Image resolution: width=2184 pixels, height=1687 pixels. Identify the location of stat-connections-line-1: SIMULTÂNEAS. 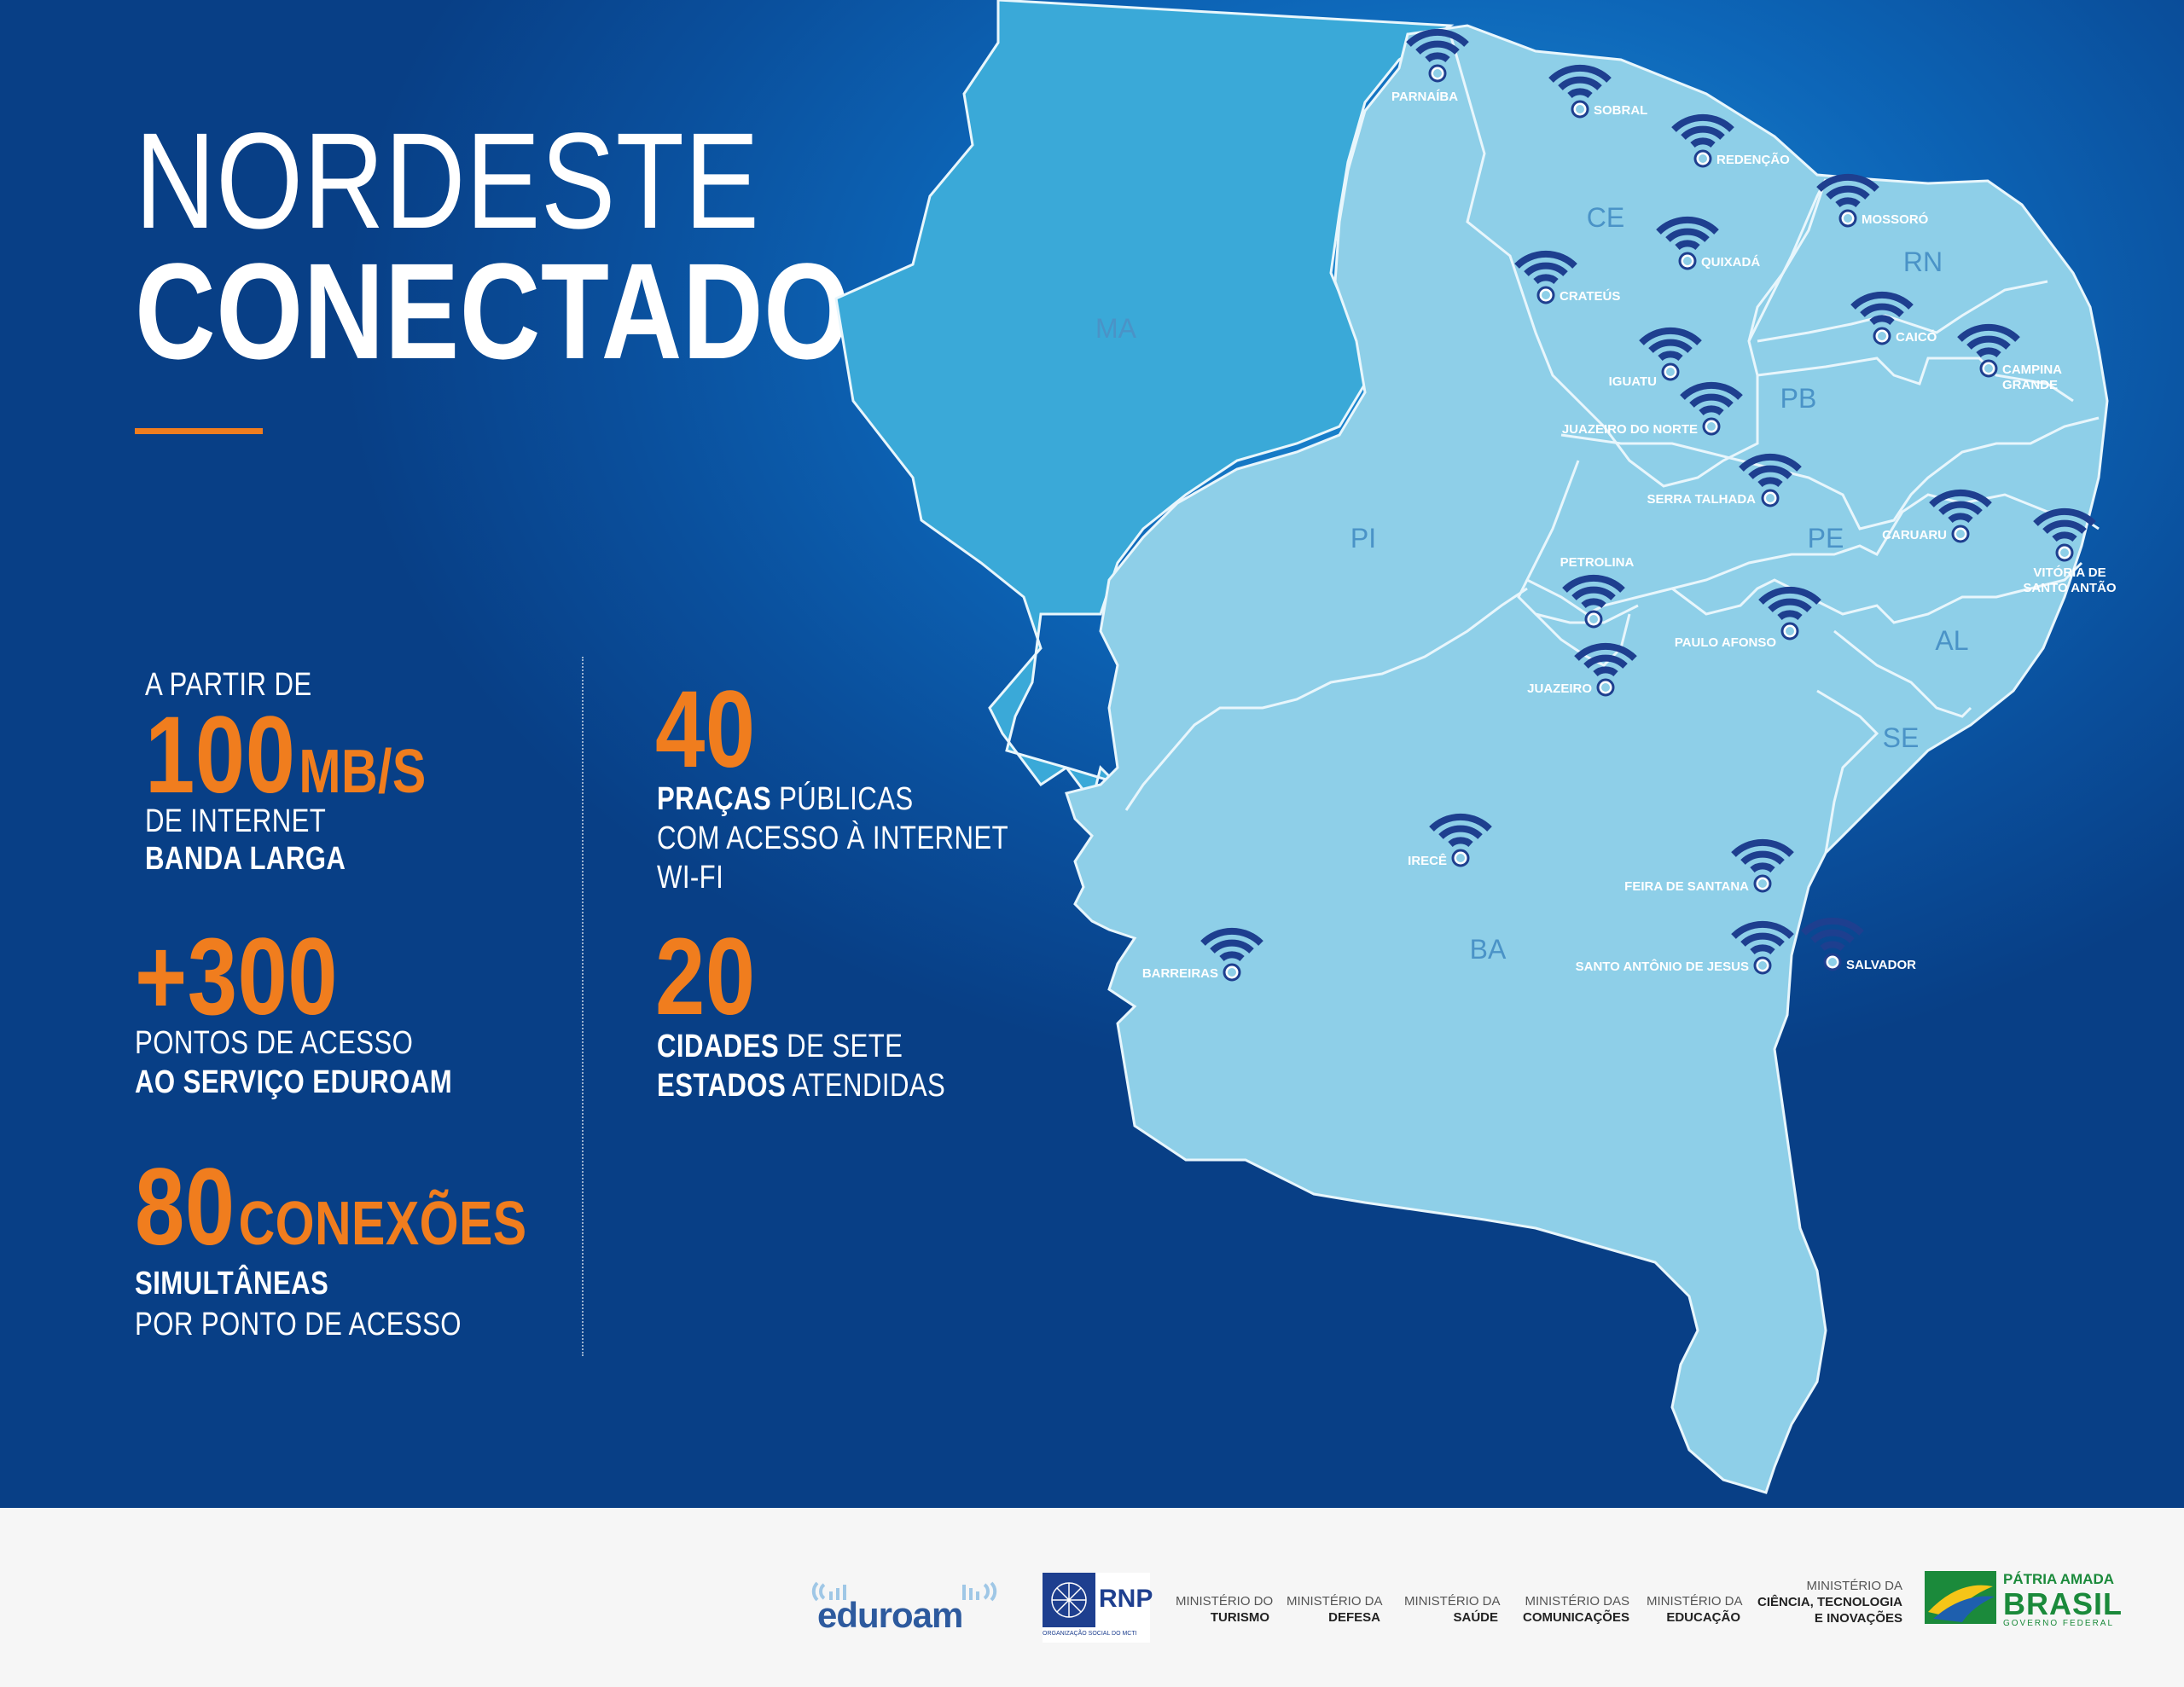
(232, 1283).